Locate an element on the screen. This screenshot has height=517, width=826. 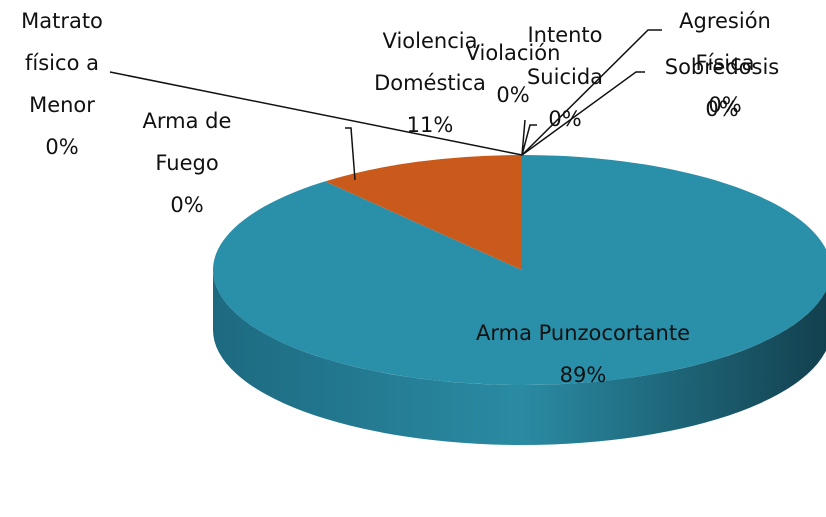
label-name: Agresión Física is located at coordinates (725, 42).